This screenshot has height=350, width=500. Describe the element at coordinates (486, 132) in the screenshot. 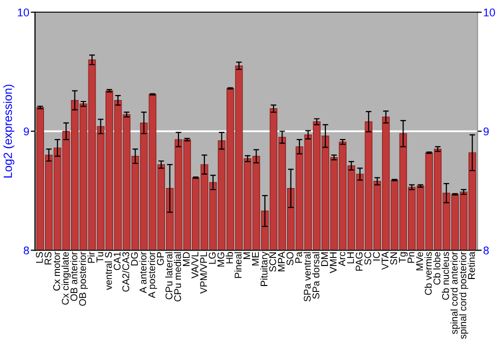

I see `y2-tick-label: 9` at that location.